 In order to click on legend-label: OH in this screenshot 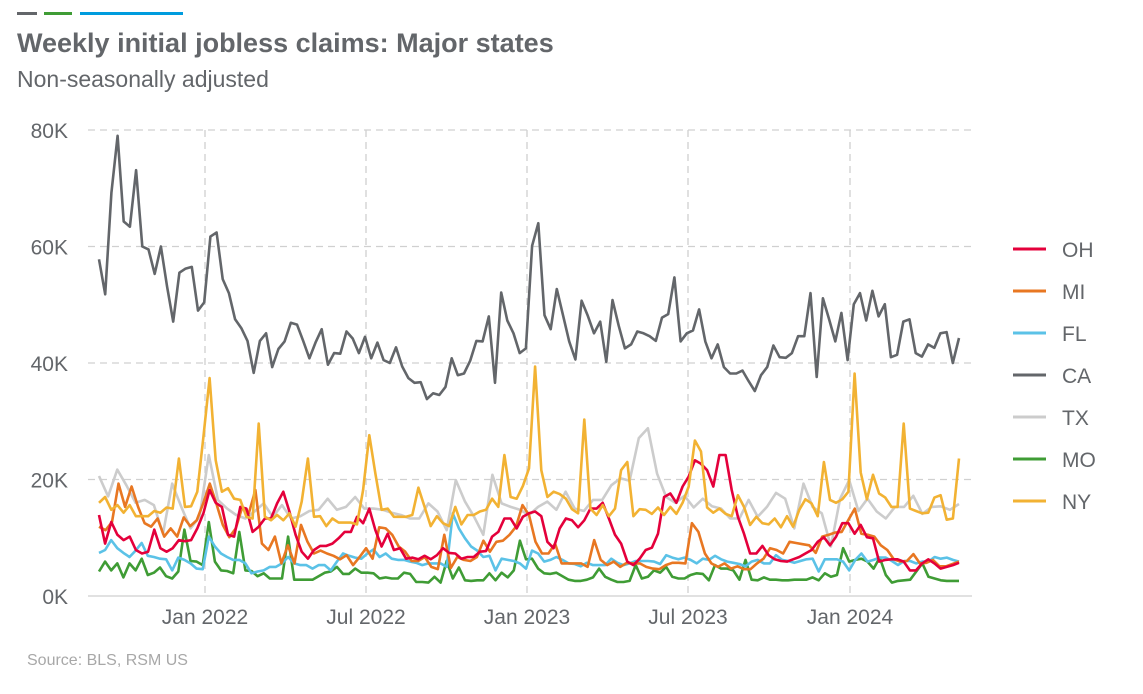, I will do `click(1078, 250)`.